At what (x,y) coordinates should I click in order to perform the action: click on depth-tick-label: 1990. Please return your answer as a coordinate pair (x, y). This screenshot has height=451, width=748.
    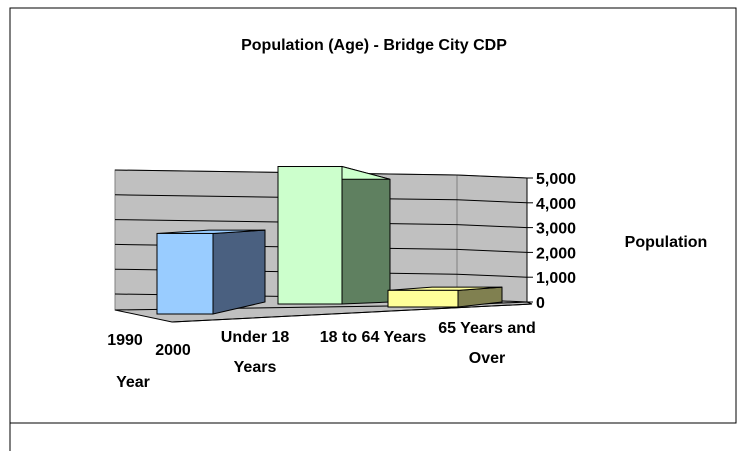
    Looking at the image, I should click on (125, 340).